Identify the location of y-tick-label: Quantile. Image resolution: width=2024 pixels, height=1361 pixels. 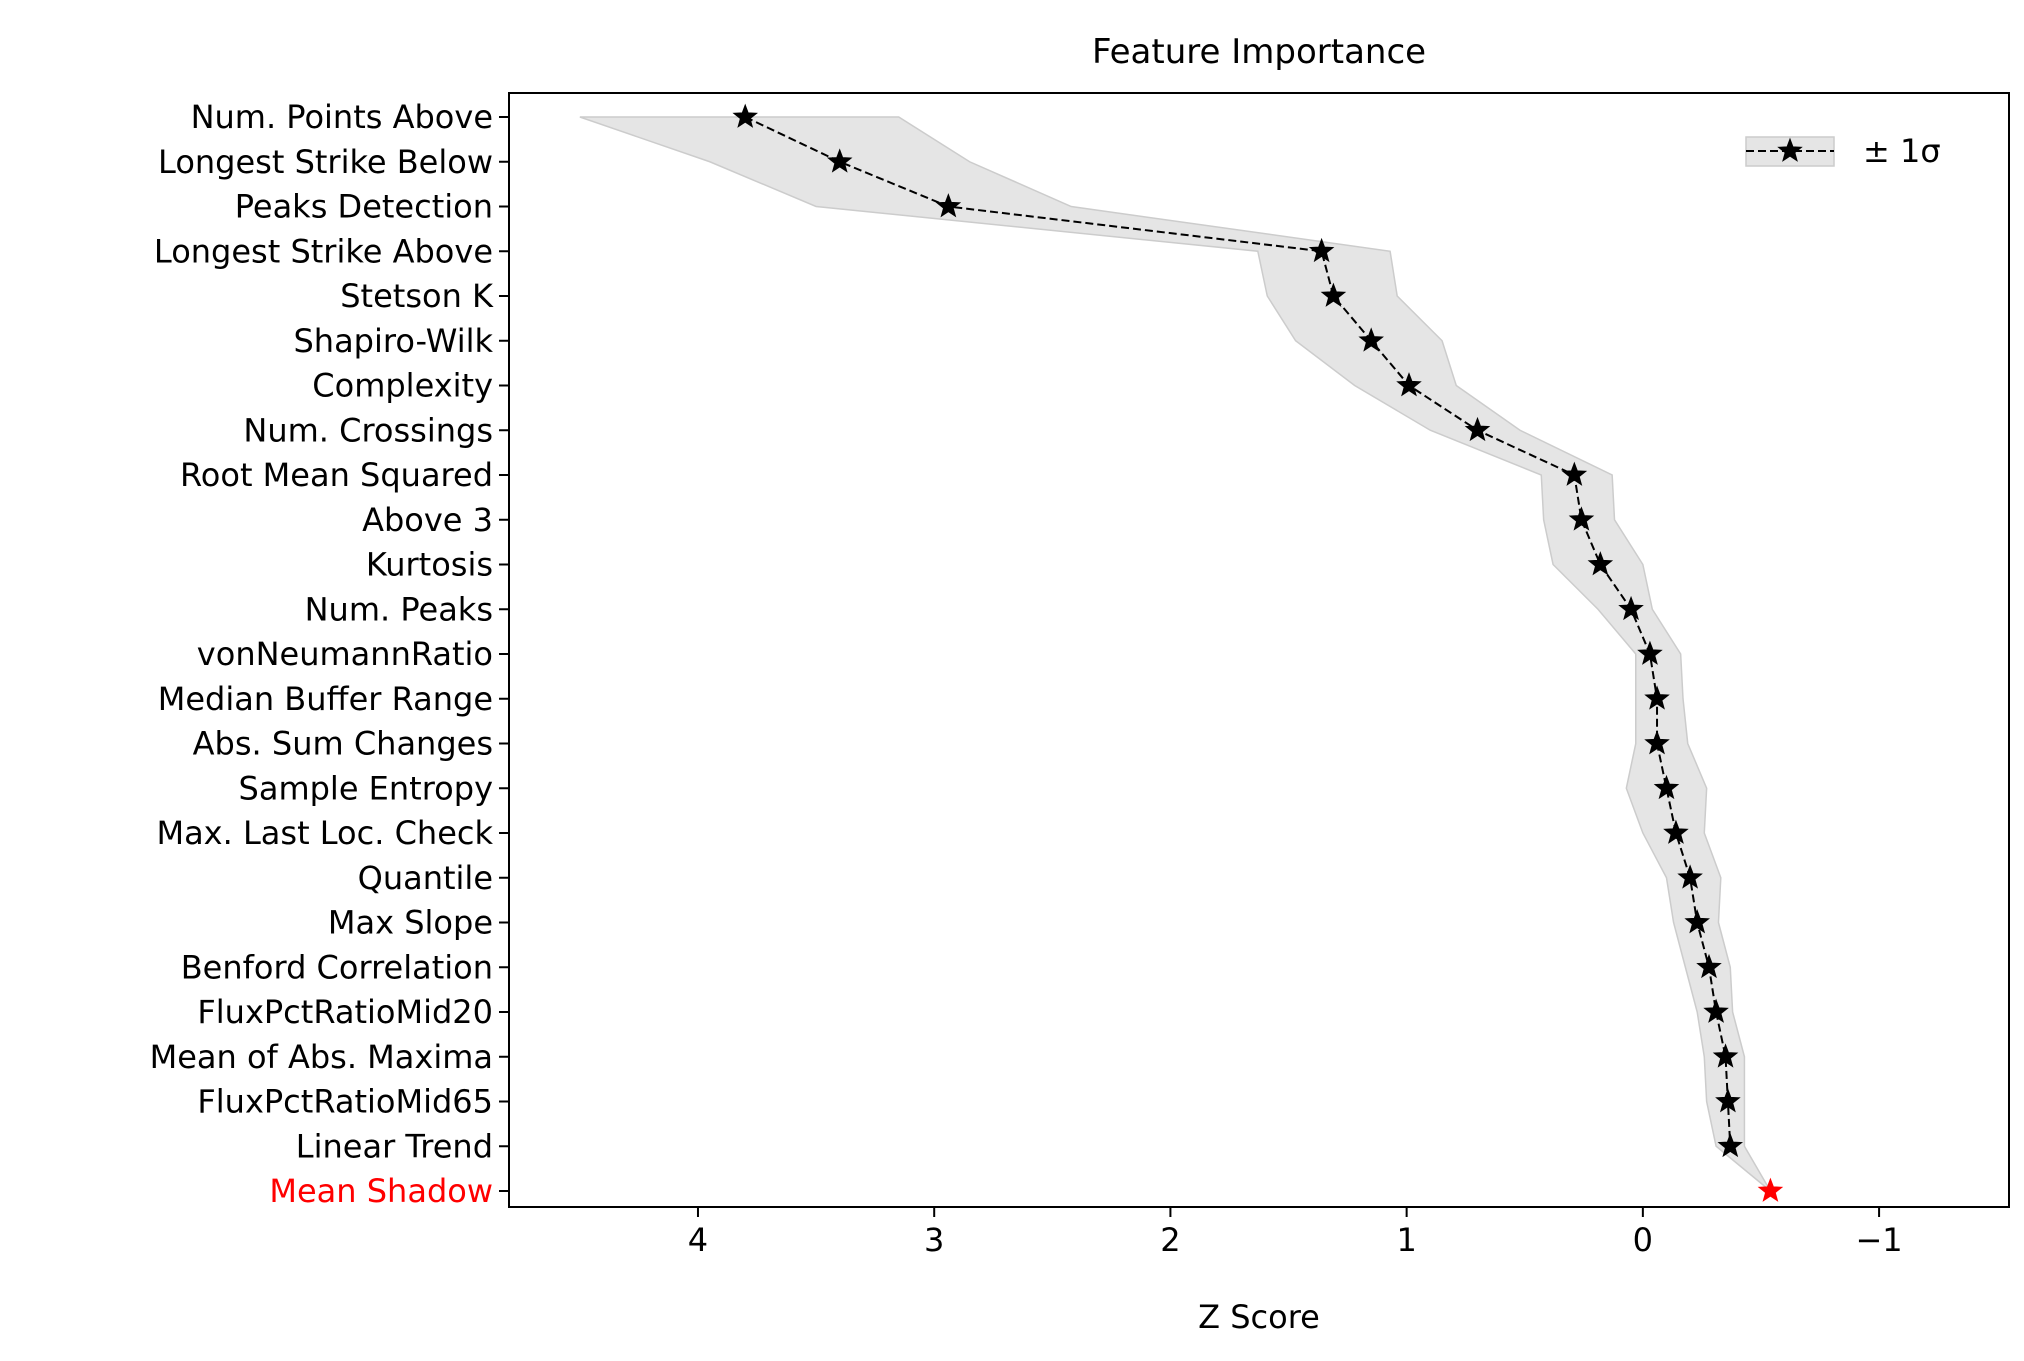
(425, 878).